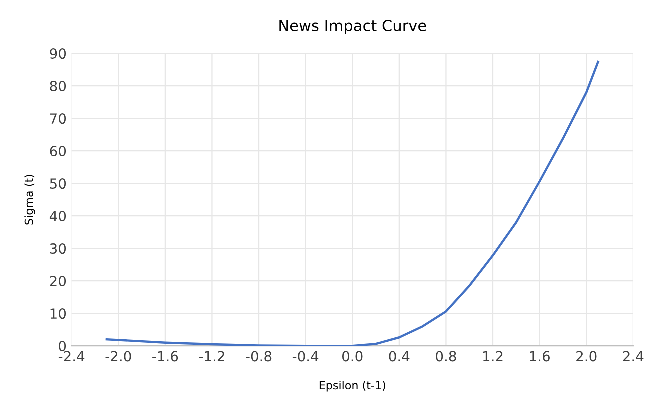 This screenshot has width=653, height=412. What do you see at coordinates (353, 27) in the screenshot?
I see `chart-title: News Impact Curve` at bounding box center [353, 27].